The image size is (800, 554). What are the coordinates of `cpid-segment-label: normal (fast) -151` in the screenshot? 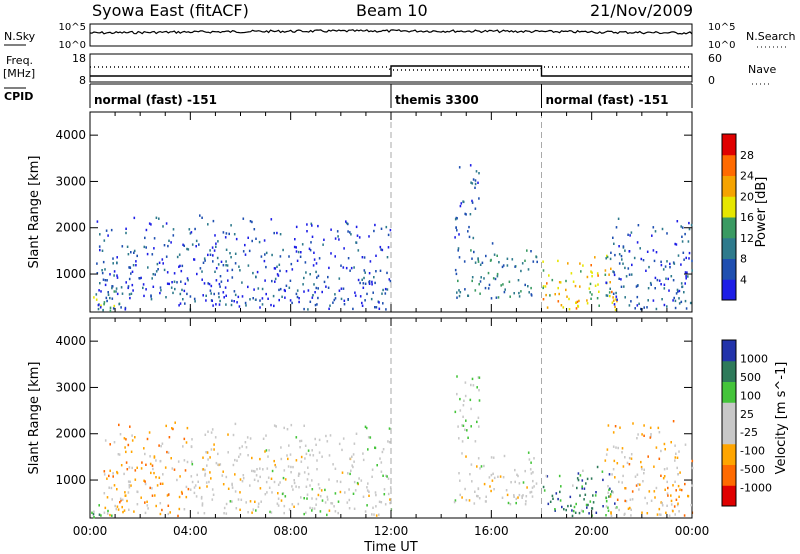 It's located at (607, 100).